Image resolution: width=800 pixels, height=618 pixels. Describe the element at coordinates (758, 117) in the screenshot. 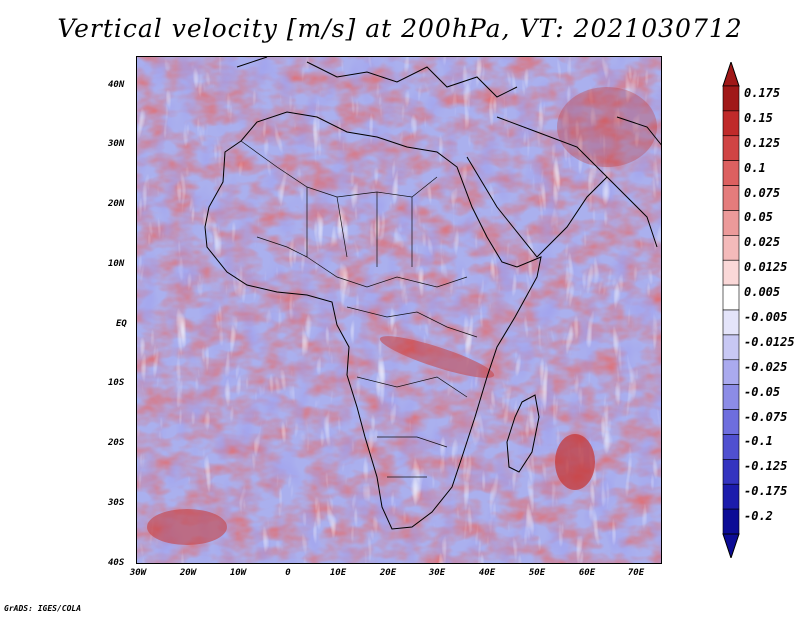

I see `colorbar-label: 0.15` at that location.